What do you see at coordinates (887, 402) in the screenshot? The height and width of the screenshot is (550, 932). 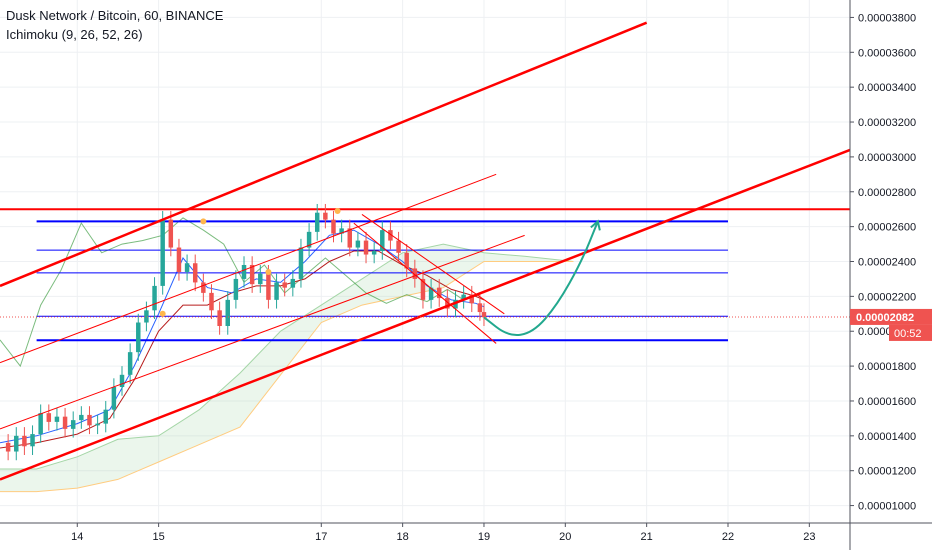 I see `y-tick-label: 0.00001600` at bounding box center [887, 402].